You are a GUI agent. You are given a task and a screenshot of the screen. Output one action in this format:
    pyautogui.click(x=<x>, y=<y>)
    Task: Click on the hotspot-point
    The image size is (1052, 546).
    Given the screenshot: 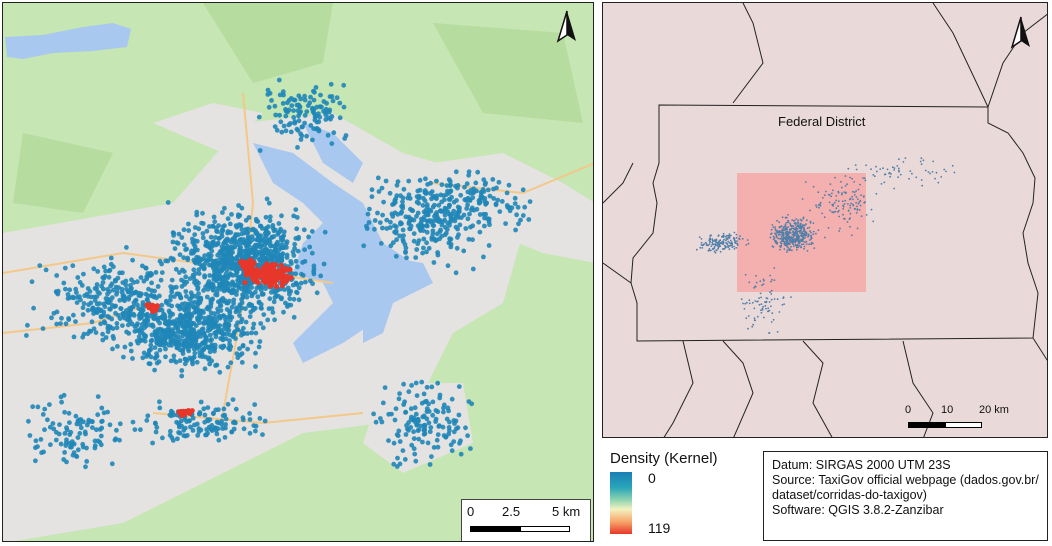 What is the action you would take?
    pyautogui.click(x=261, y=275)
    